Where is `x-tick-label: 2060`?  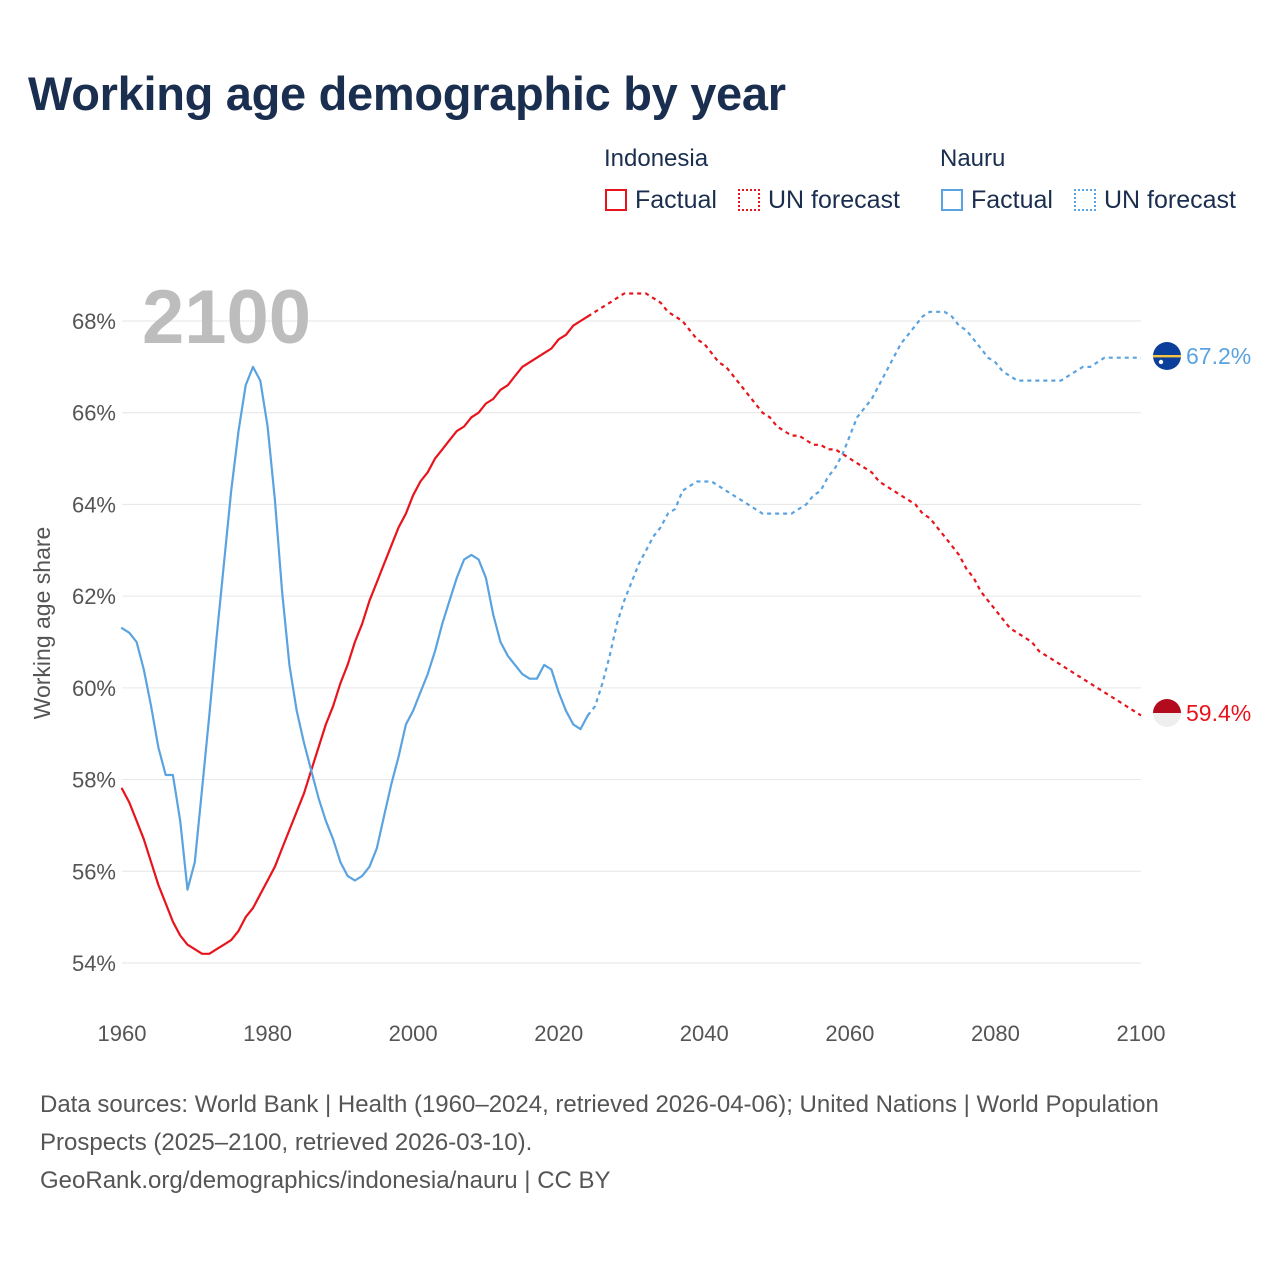 x-tick-label: 2060 is located at coordinates (849, 1033).